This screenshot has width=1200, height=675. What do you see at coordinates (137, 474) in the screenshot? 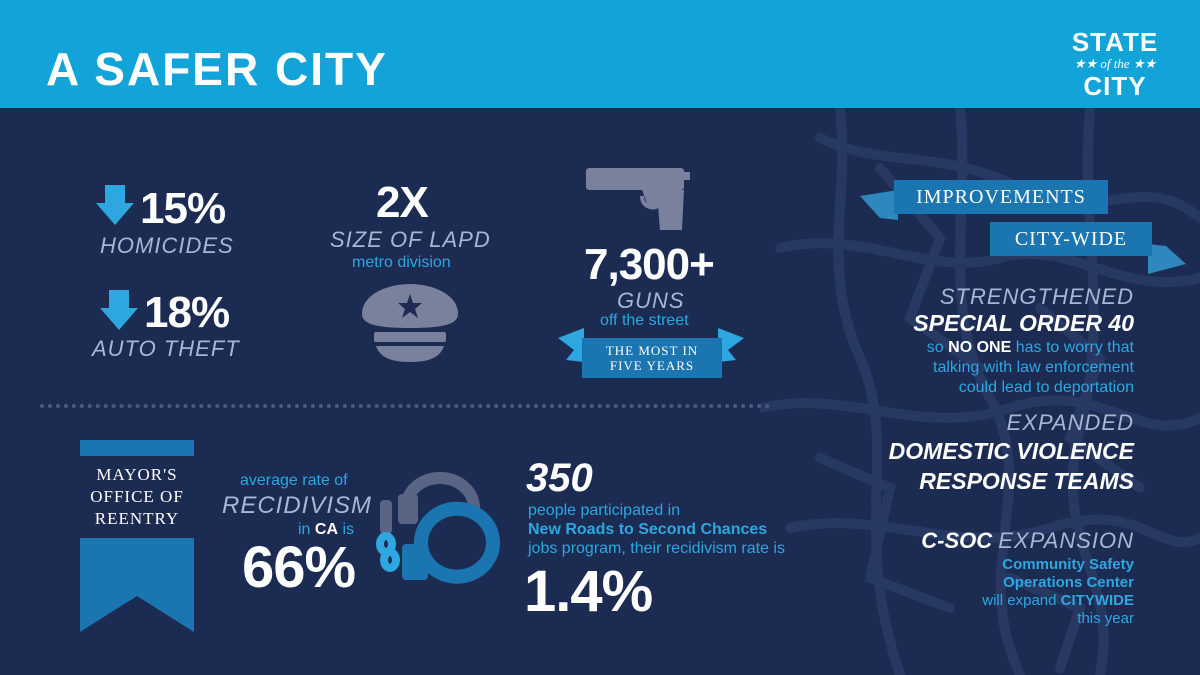
I see `reentry-line-1: MAYOR'S` at bounding box center [137, 474].